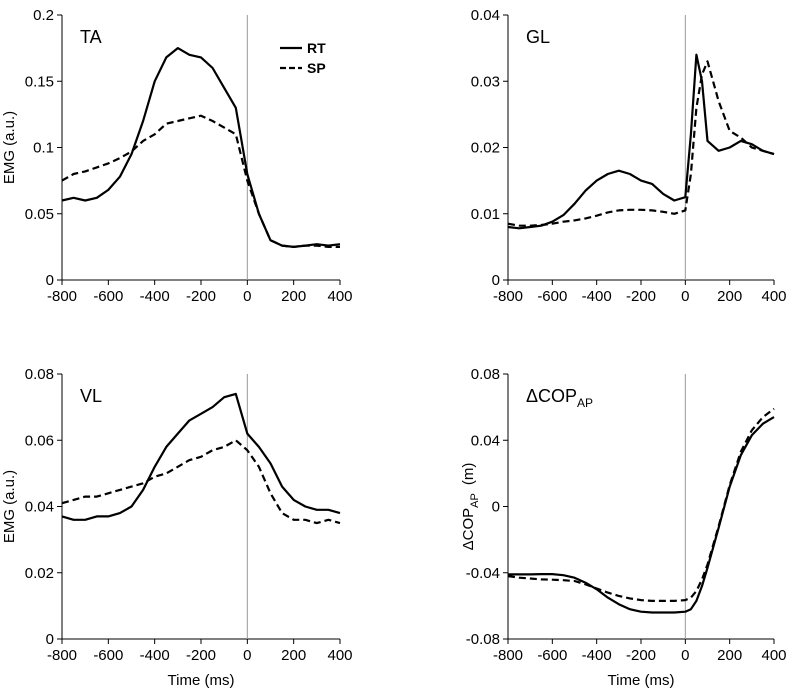  What do you see at coordinates (485, 214) in the screenshot?
I see `y-tick-label: 0.01` at bounding box center [485, 214].